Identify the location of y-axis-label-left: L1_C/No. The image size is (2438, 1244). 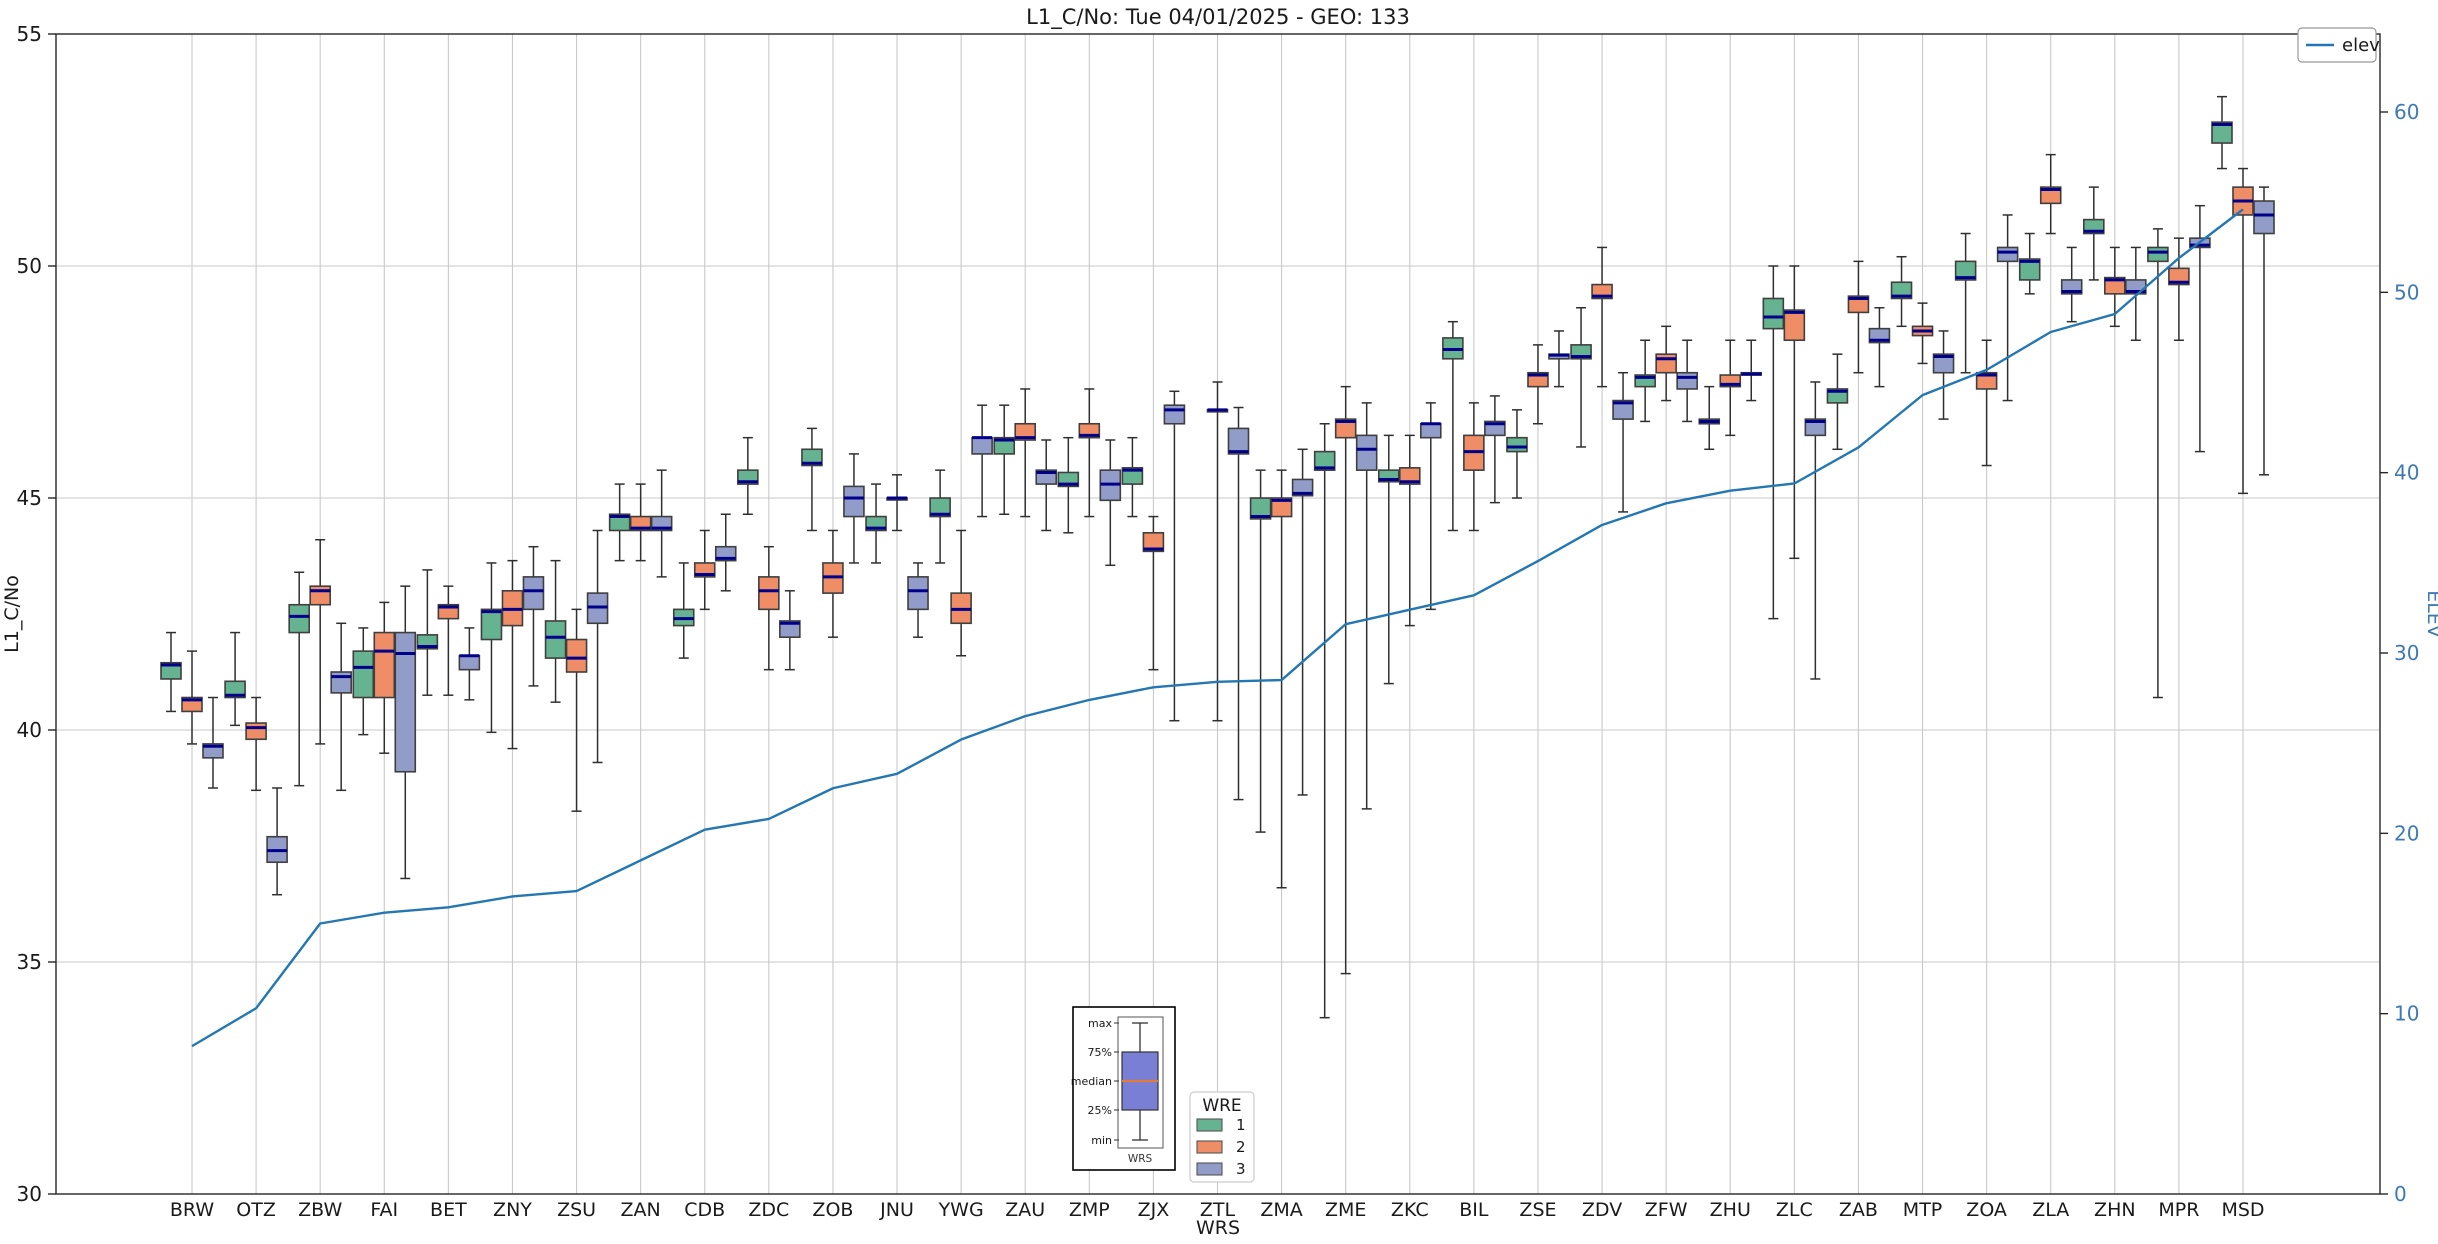
(12, 614).